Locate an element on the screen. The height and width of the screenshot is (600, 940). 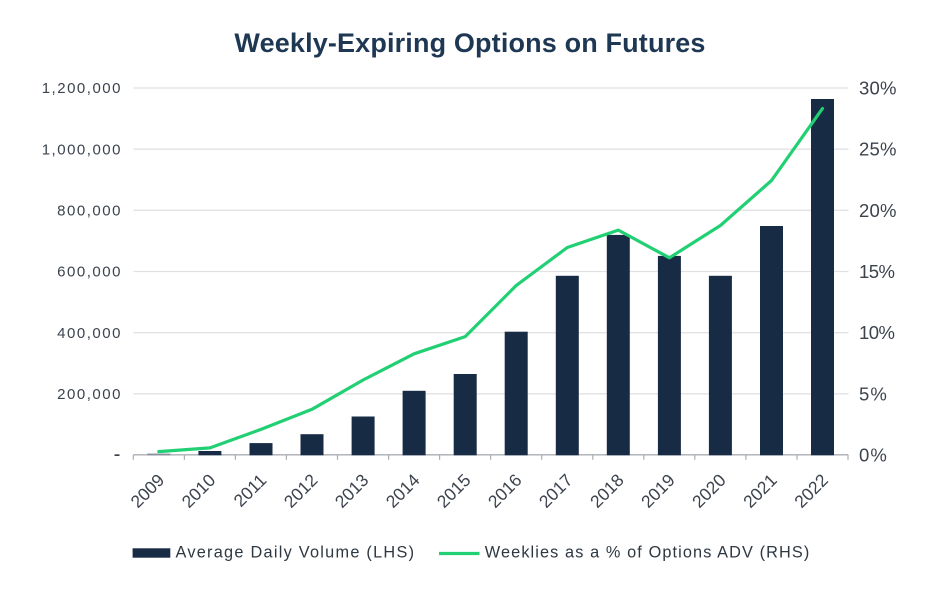
svg-text: 2022 is located at coordinates (811, 491).